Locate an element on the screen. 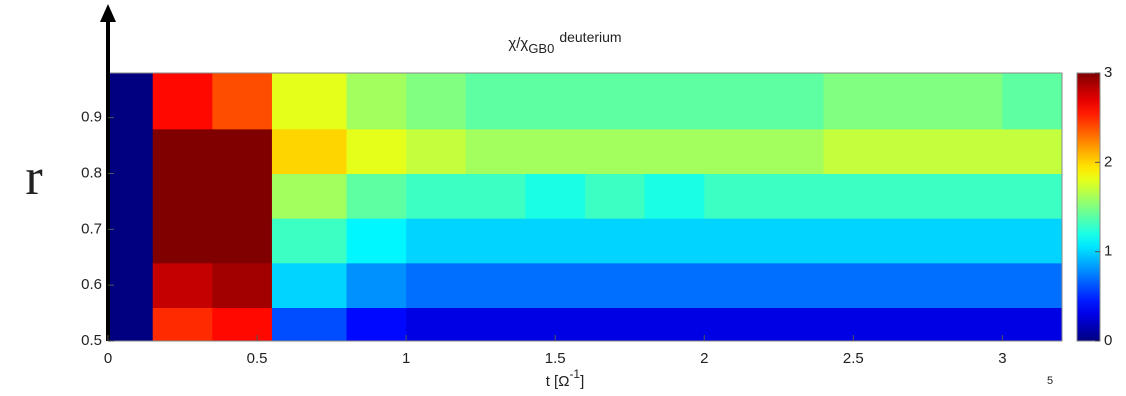 The width and height of the screenshot is (1126, 396). x-label-sup: -1 is located at coordinates (574, 374).